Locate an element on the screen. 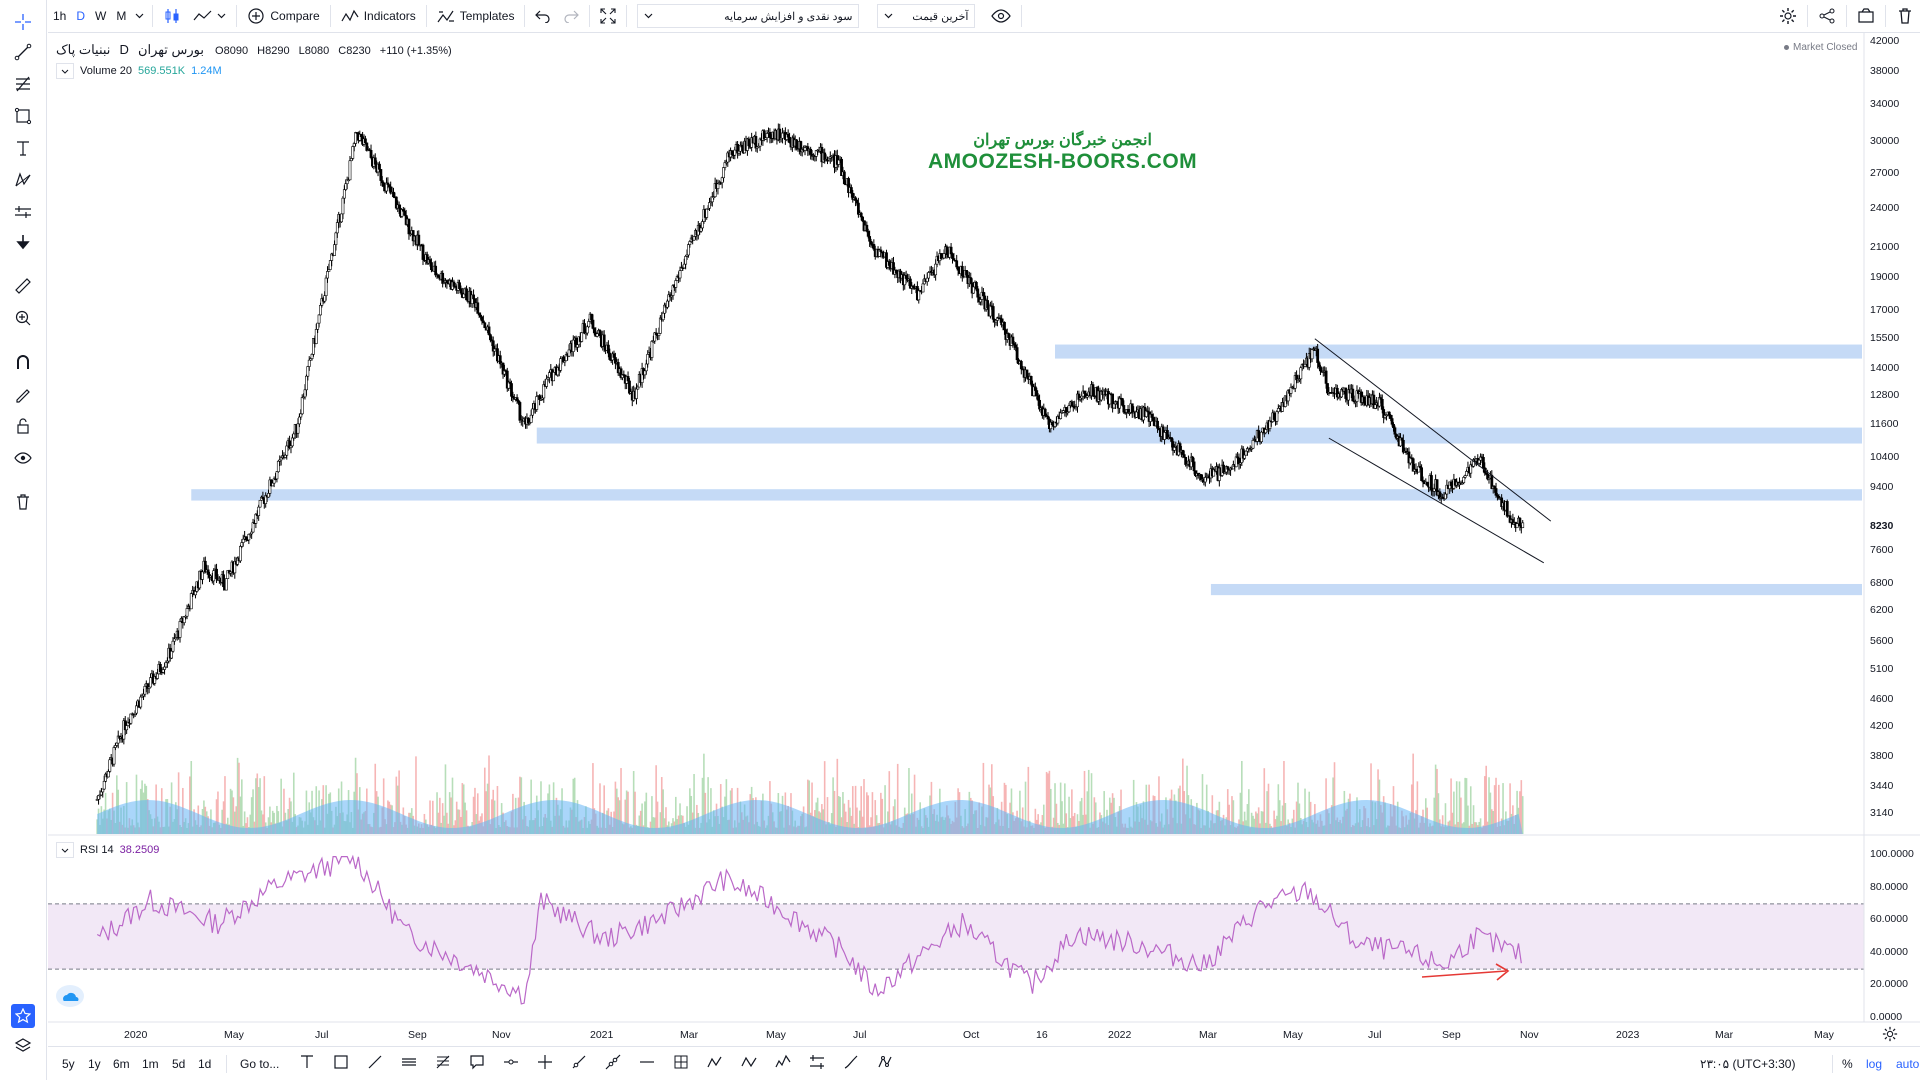  horizontal-line-icon is located at coordinates (511, 1062).